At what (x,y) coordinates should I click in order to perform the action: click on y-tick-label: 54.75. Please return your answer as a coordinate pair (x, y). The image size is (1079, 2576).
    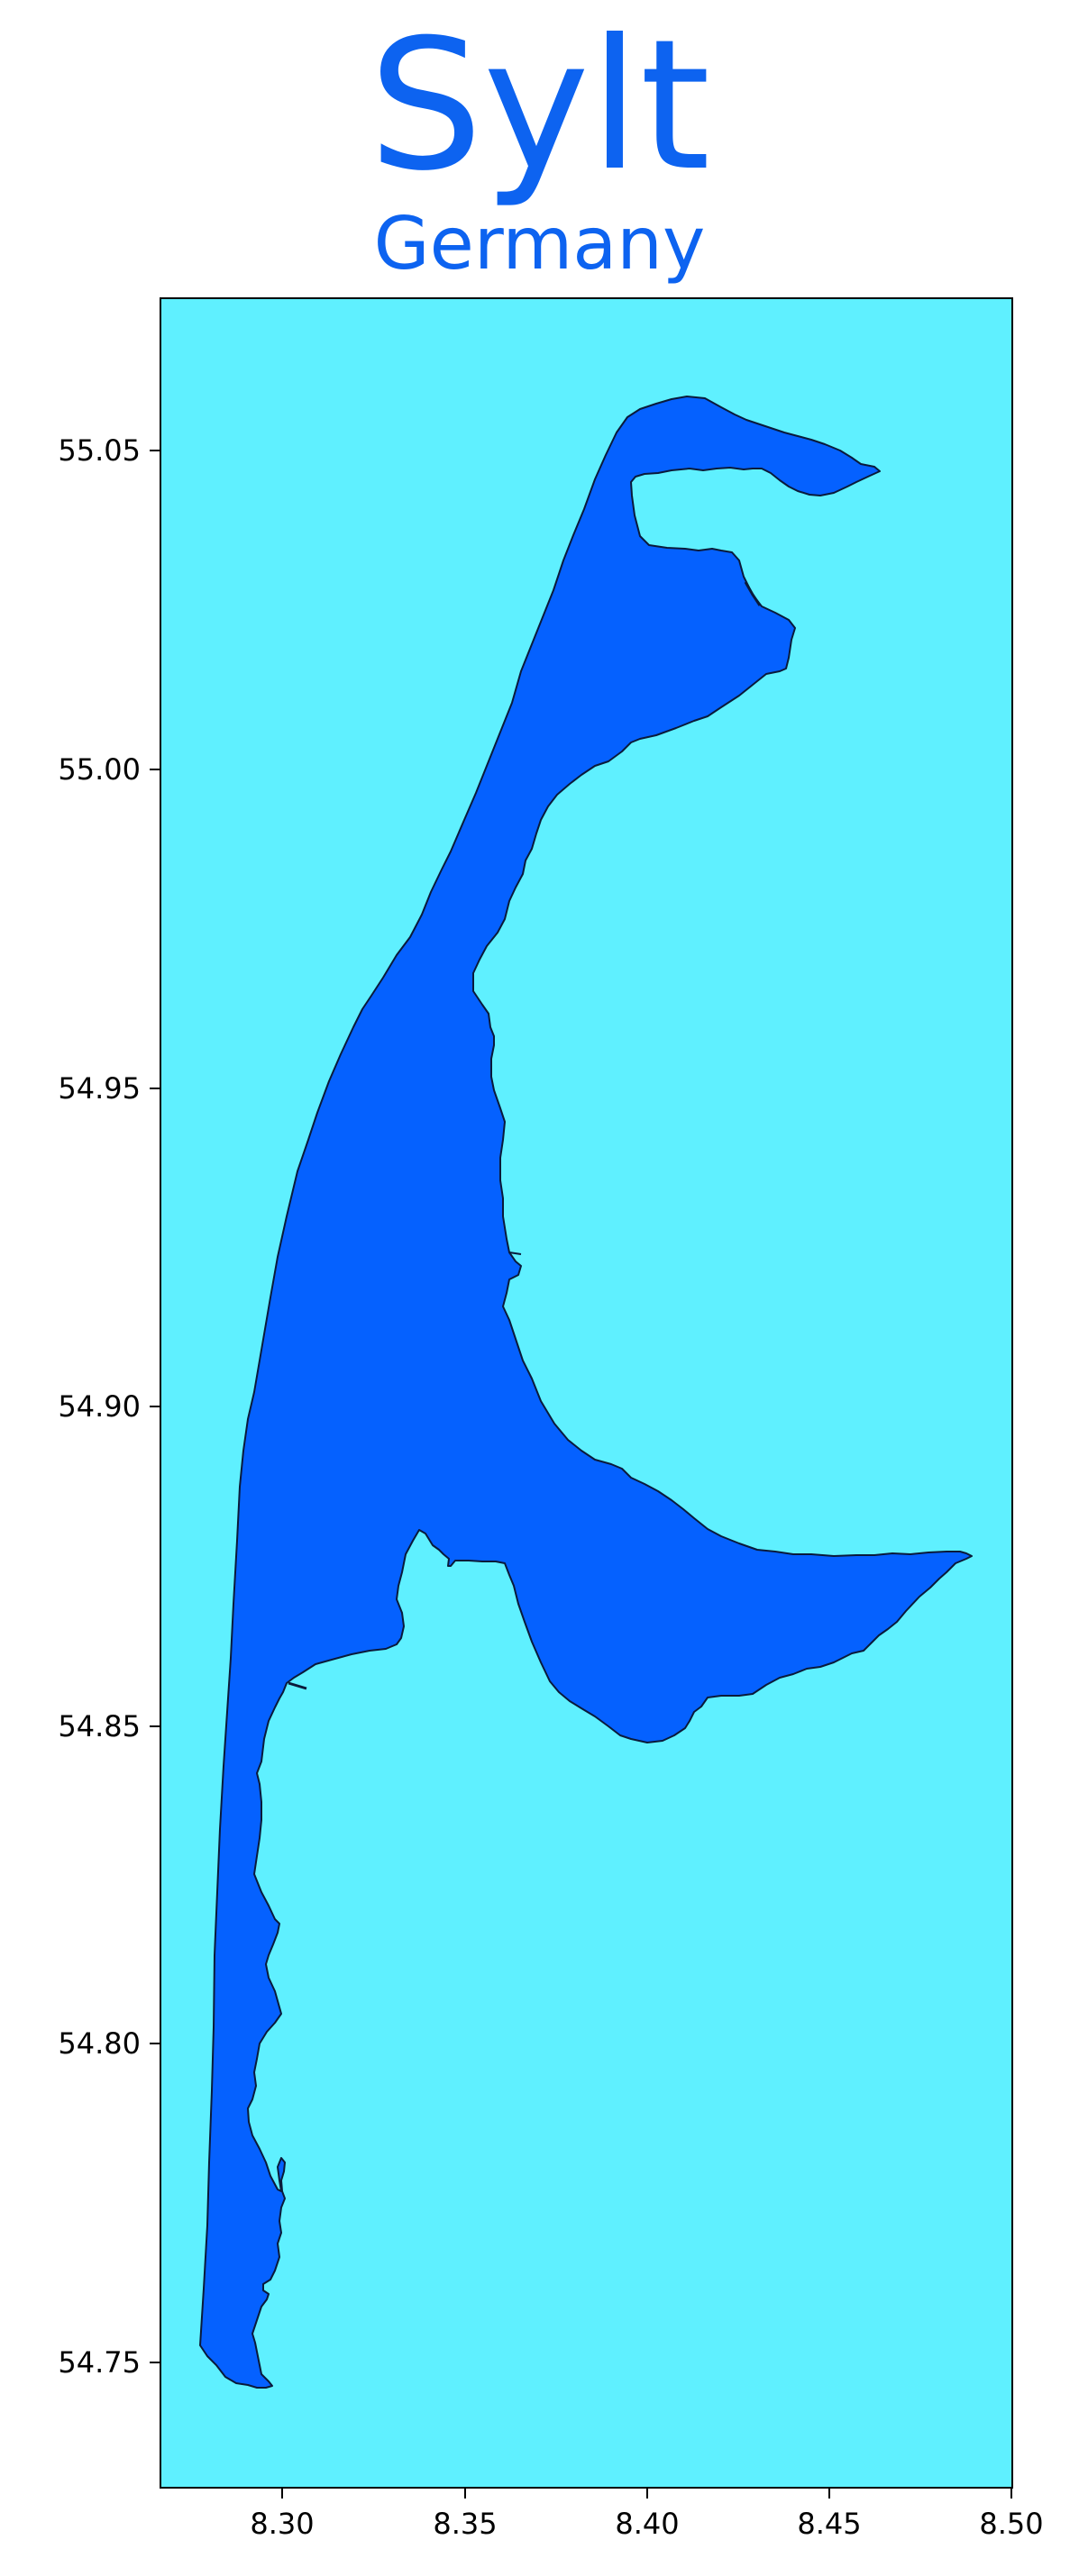
    Looking at the image, I should click on (99, 2362).